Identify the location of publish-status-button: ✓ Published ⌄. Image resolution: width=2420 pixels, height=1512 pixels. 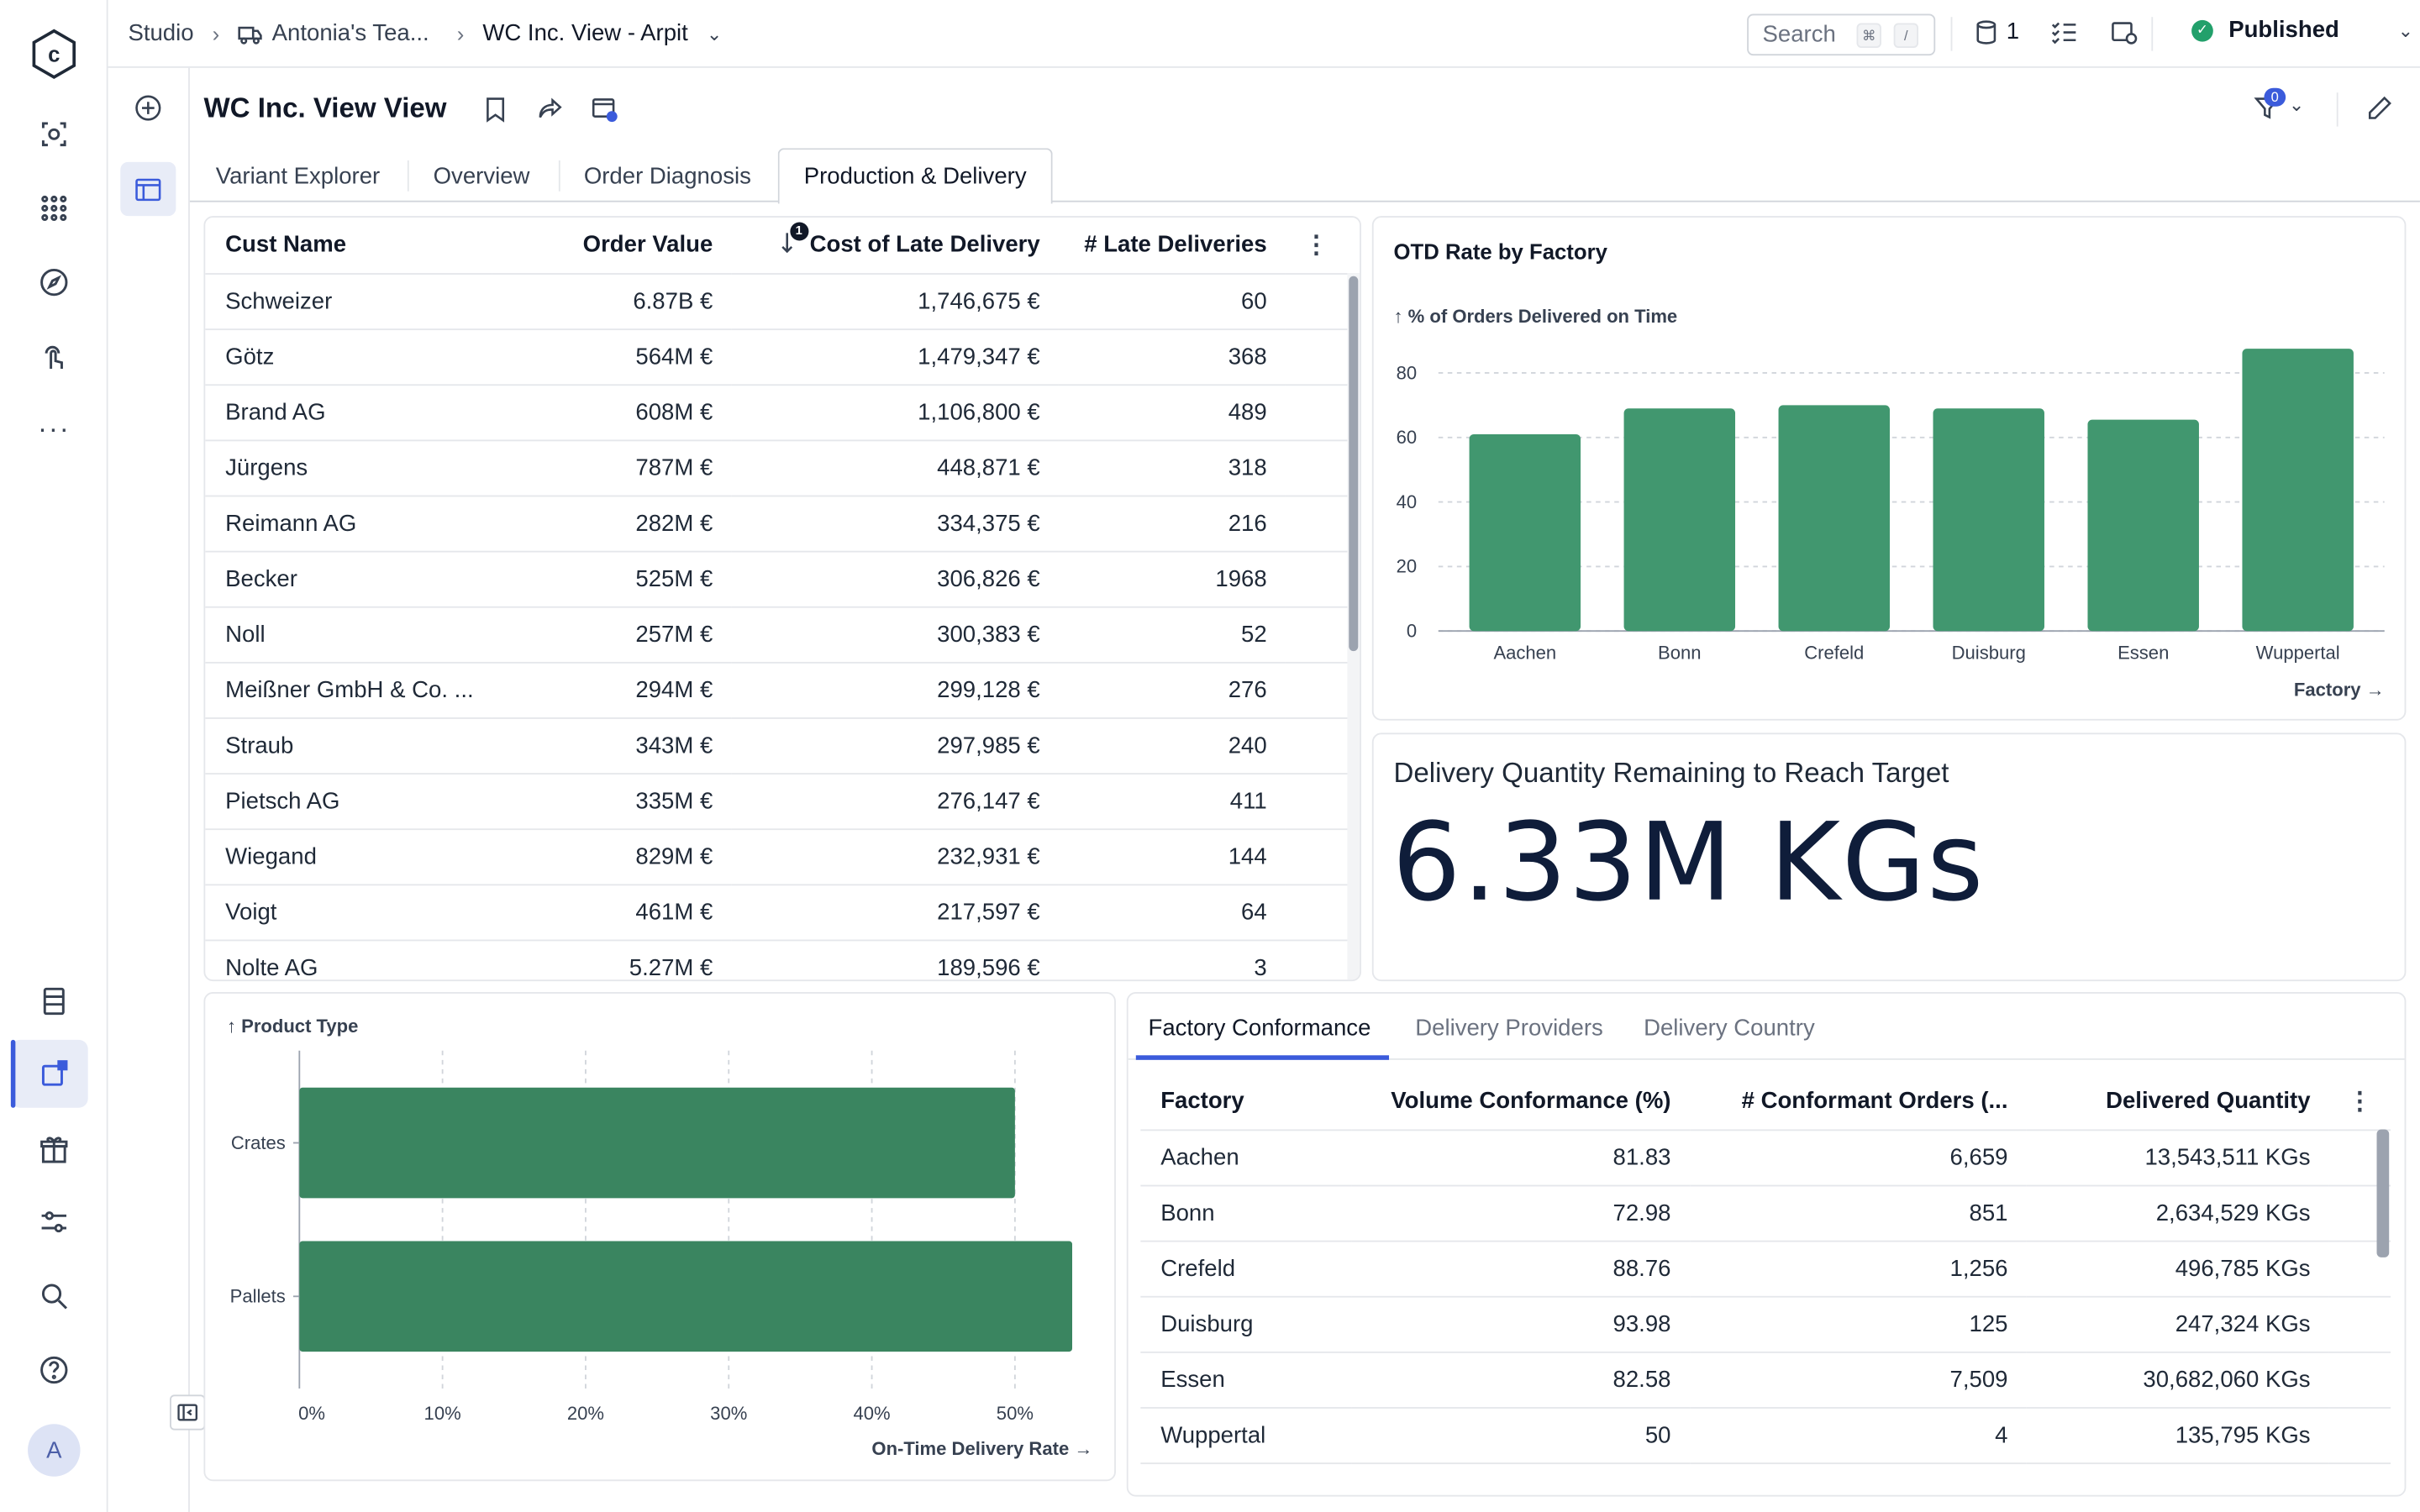
(2302, 30).